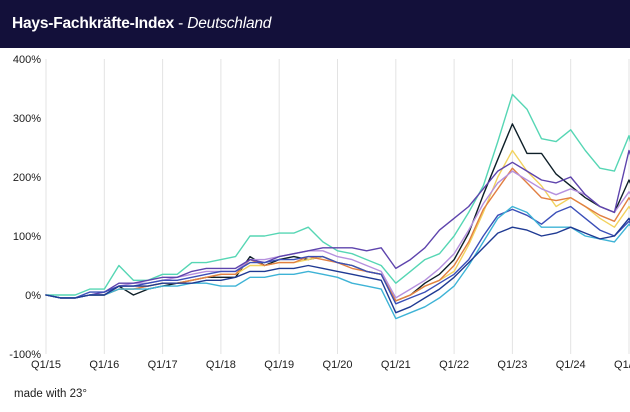  Describe the element at coordinates (33, 296) in the screenshot. I see `y-tick-label: 0%` at that location.